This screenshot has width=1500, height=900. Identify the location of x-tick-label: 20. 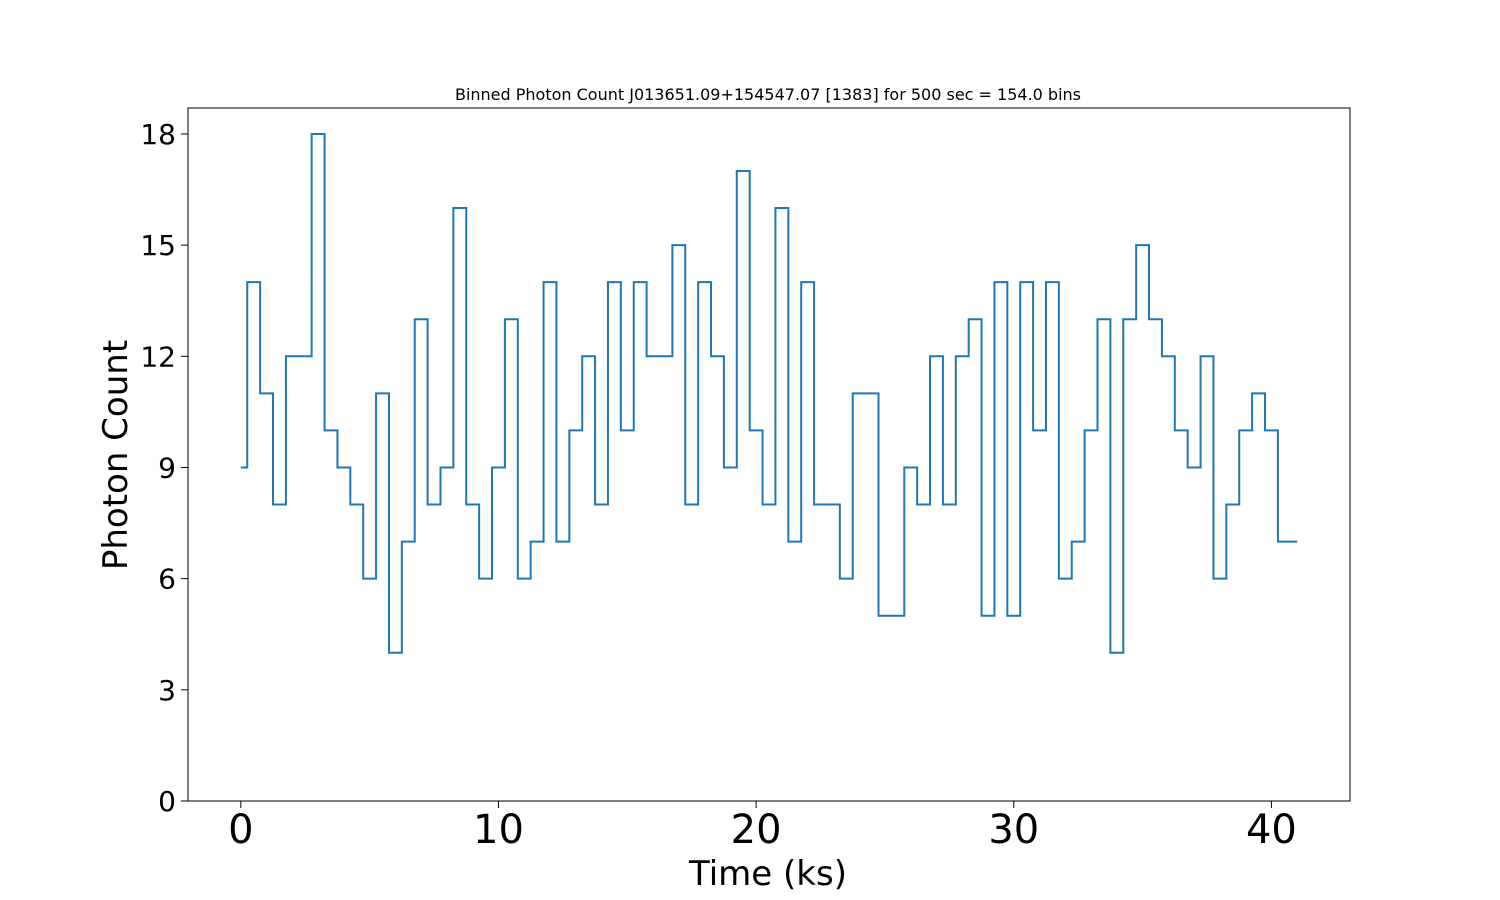
(756, 830).